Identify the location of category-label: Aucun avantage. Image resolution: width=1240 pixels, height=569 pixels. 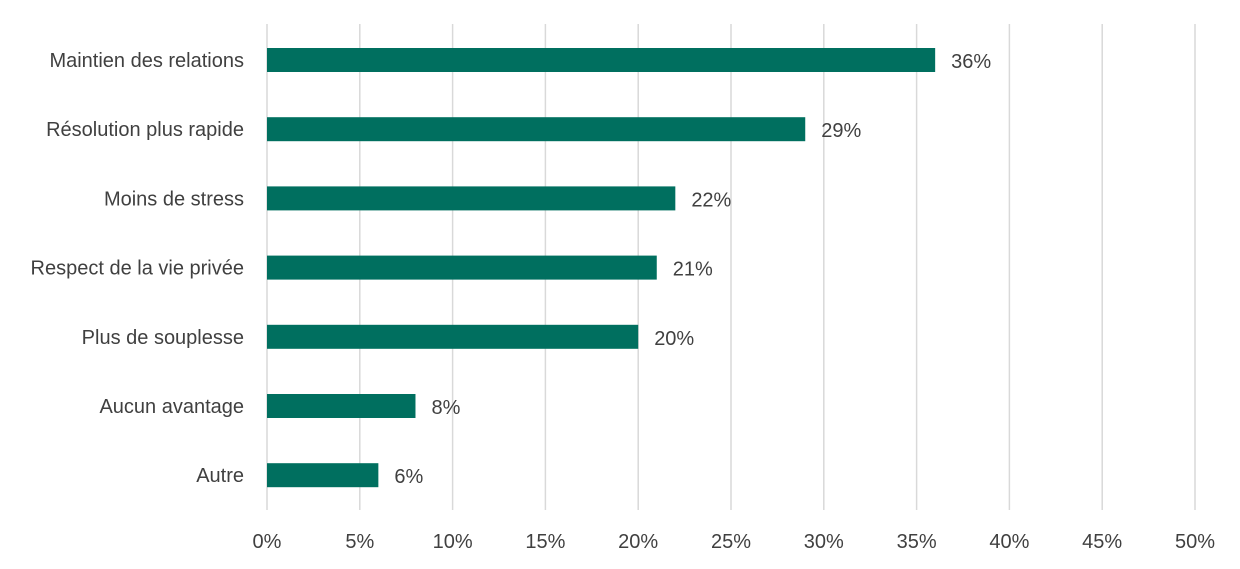
(171, 407).